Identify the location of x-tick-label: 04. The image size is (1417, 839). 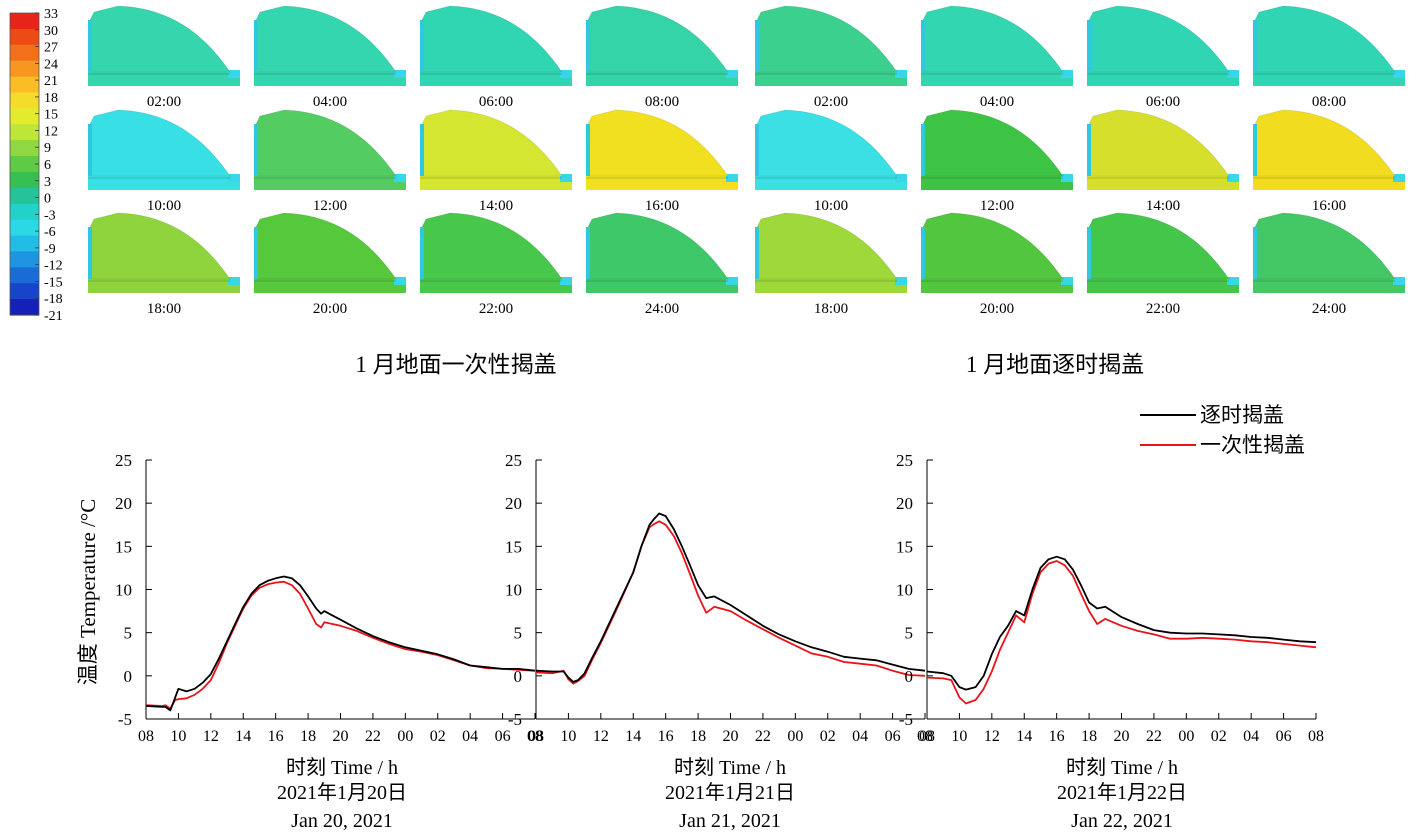
(470, 736).